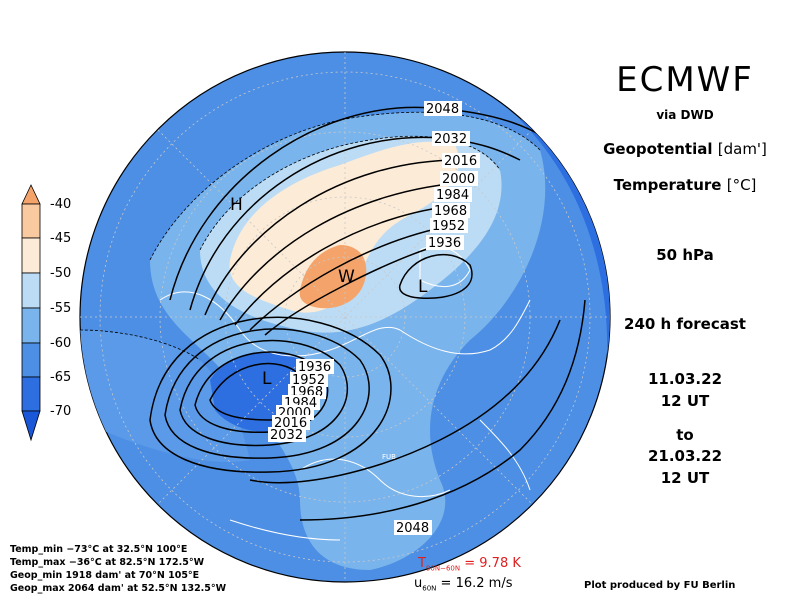  I want to click on variable-temperature: Temperature [°C], so click(685, 185).